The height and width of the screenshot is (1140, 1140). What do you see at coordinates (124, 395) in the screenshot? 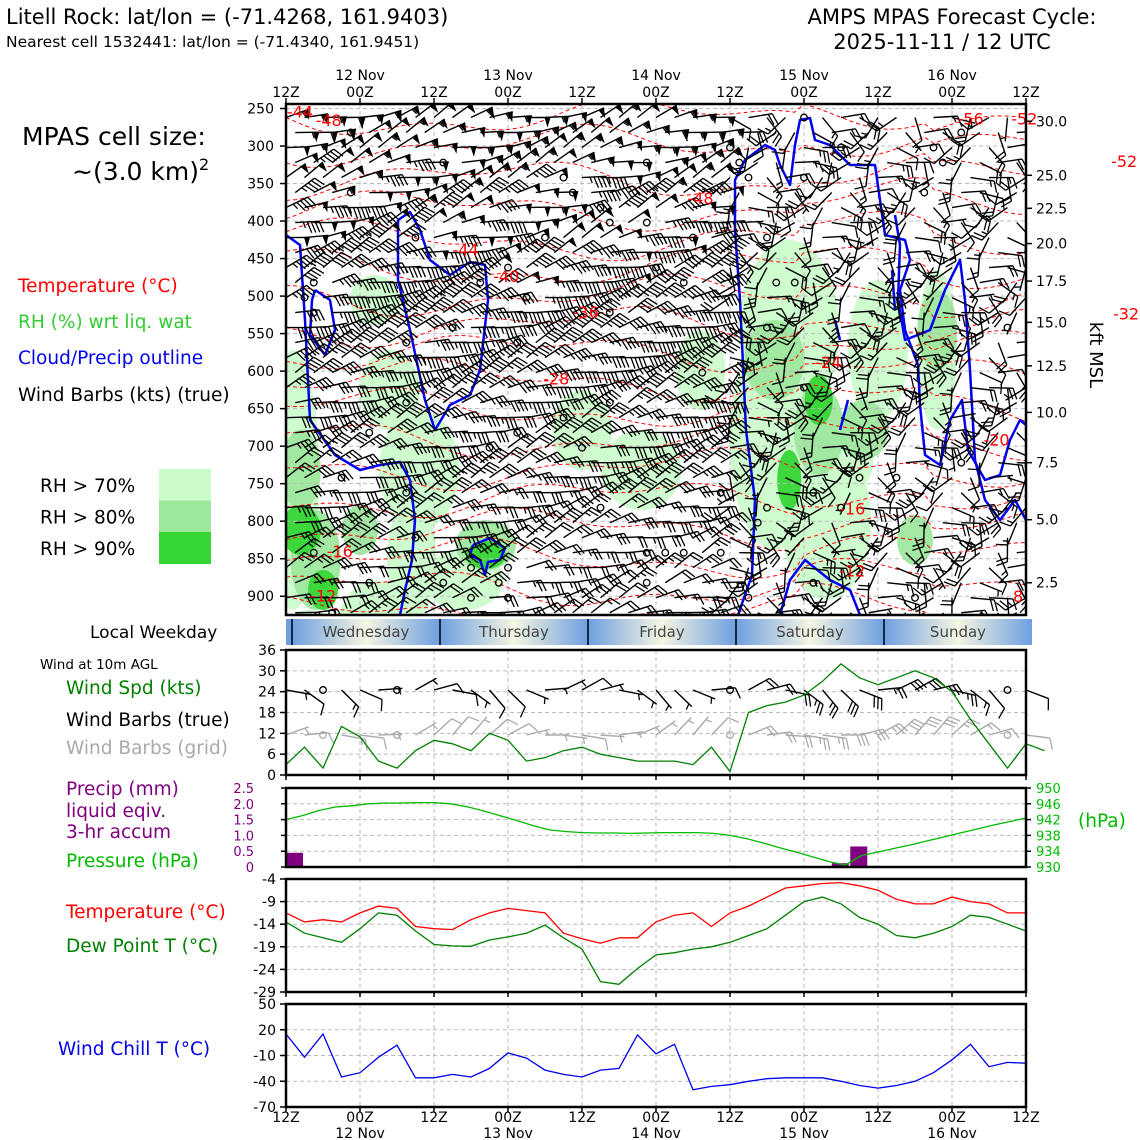
I see `legend-barbs: Wind Barbs (kts) (true)` at bounding box center [124, 395].